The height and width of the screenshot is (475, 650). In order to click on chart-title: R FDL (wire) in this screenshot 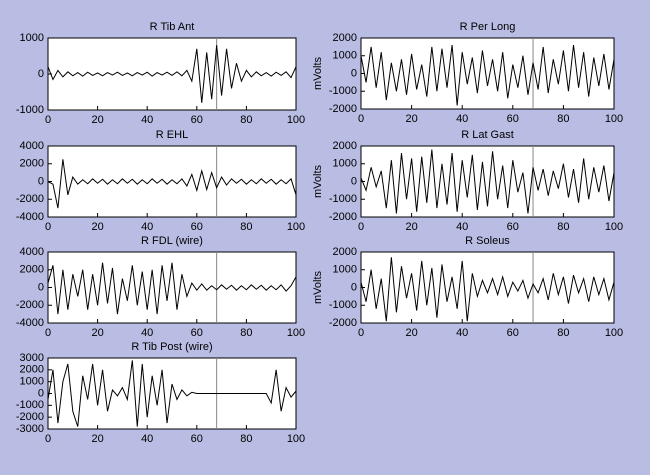, I will do `click(172, 241)`.